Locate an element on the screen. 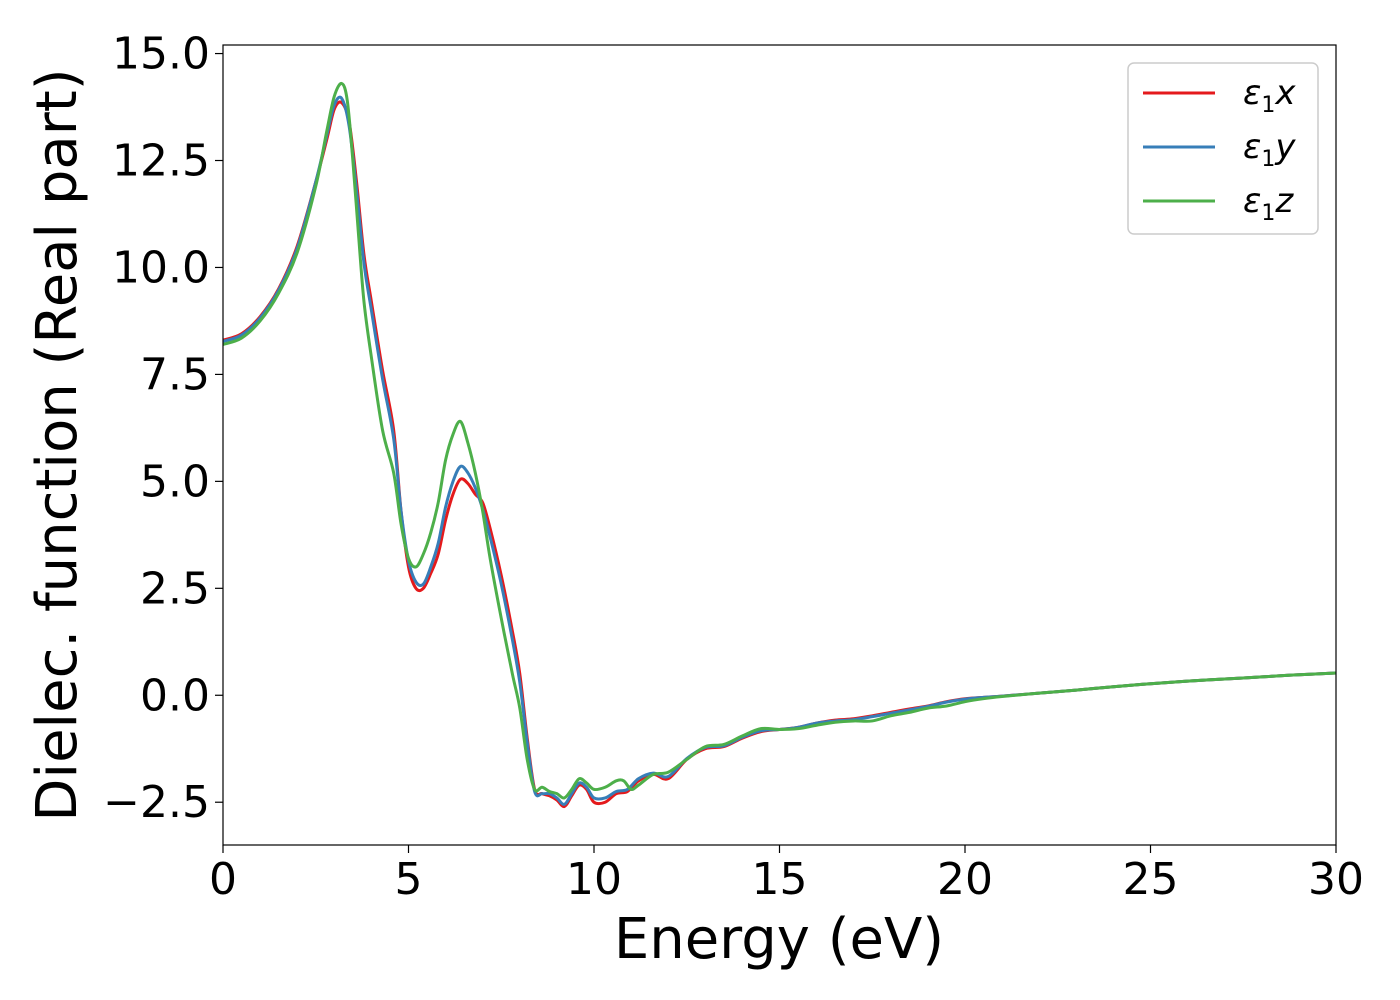 The image size is (1400, 1000). y-axis-ticks: −2.5 0.0 2.5 5.0 7.5 10.0 12.5 15.0 is located at coordinates (163, 428).